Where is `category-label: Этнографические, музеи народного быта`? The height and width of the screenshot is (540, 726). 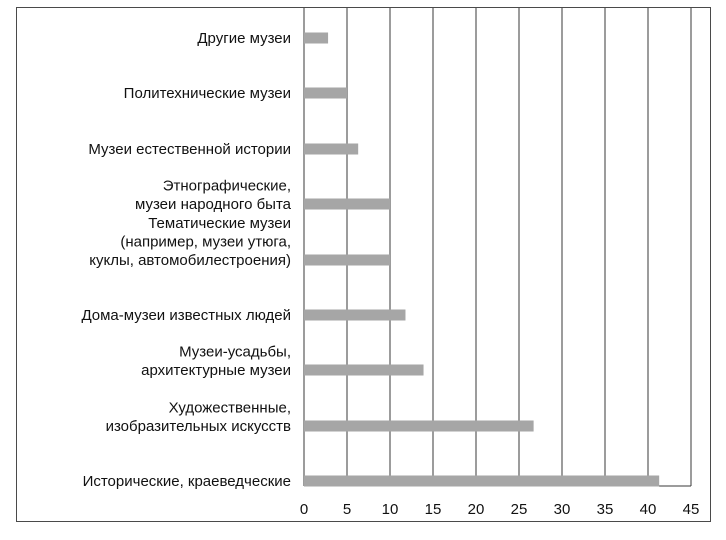 category-label: Этнографические, музеи народного быта is located at coordinates (213, 196).